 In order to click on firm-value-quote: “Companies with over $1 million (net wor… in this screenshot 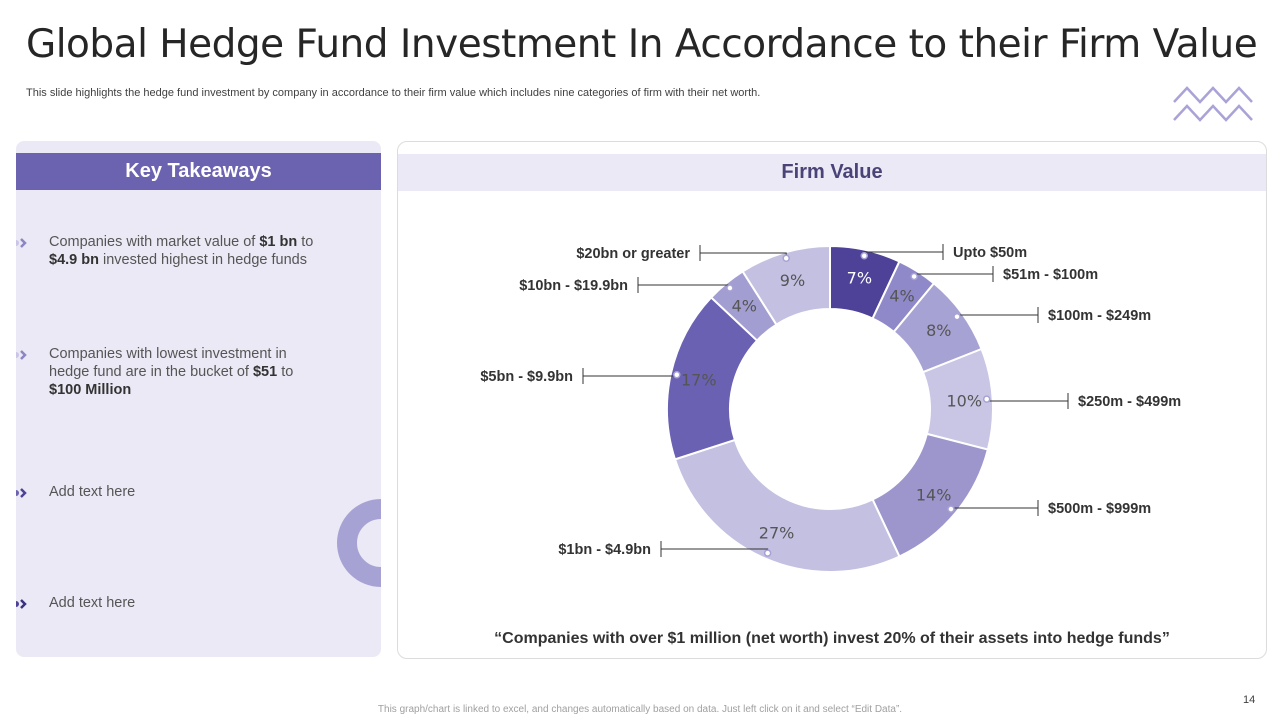, I will do `click(832, 638)`.